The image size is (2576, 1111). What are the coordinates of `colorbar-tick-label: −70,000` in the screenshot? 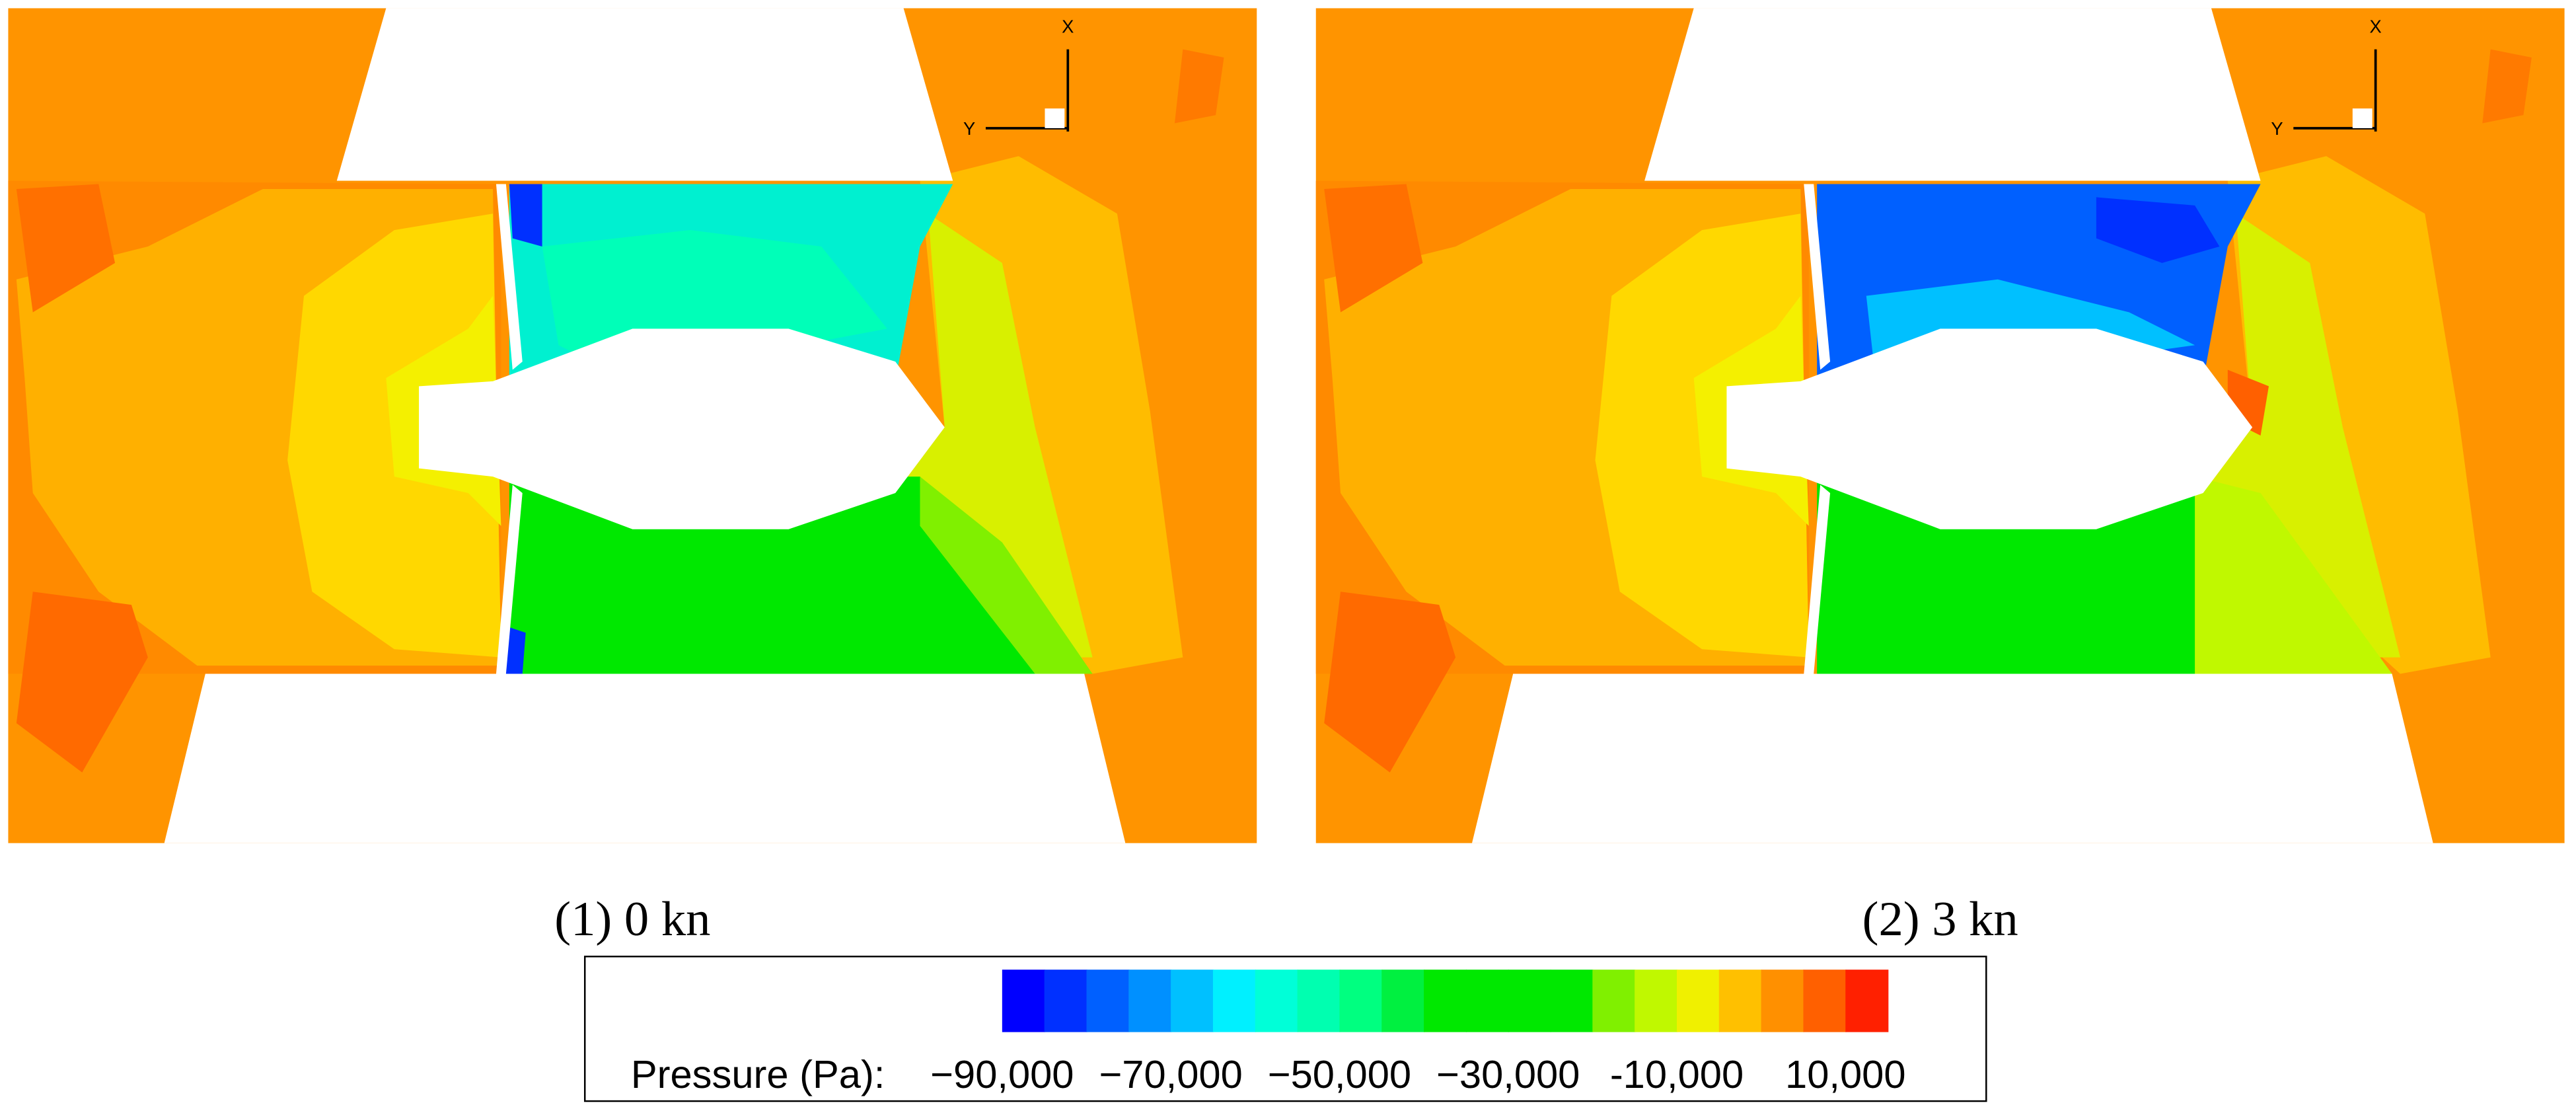 It's located at (1170, 1074).